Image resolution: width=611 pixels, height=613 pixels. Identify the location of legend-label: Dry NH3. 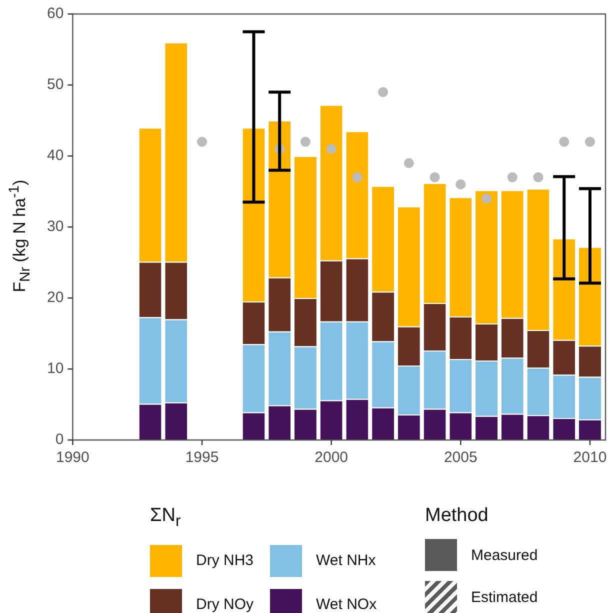
(225, 561).